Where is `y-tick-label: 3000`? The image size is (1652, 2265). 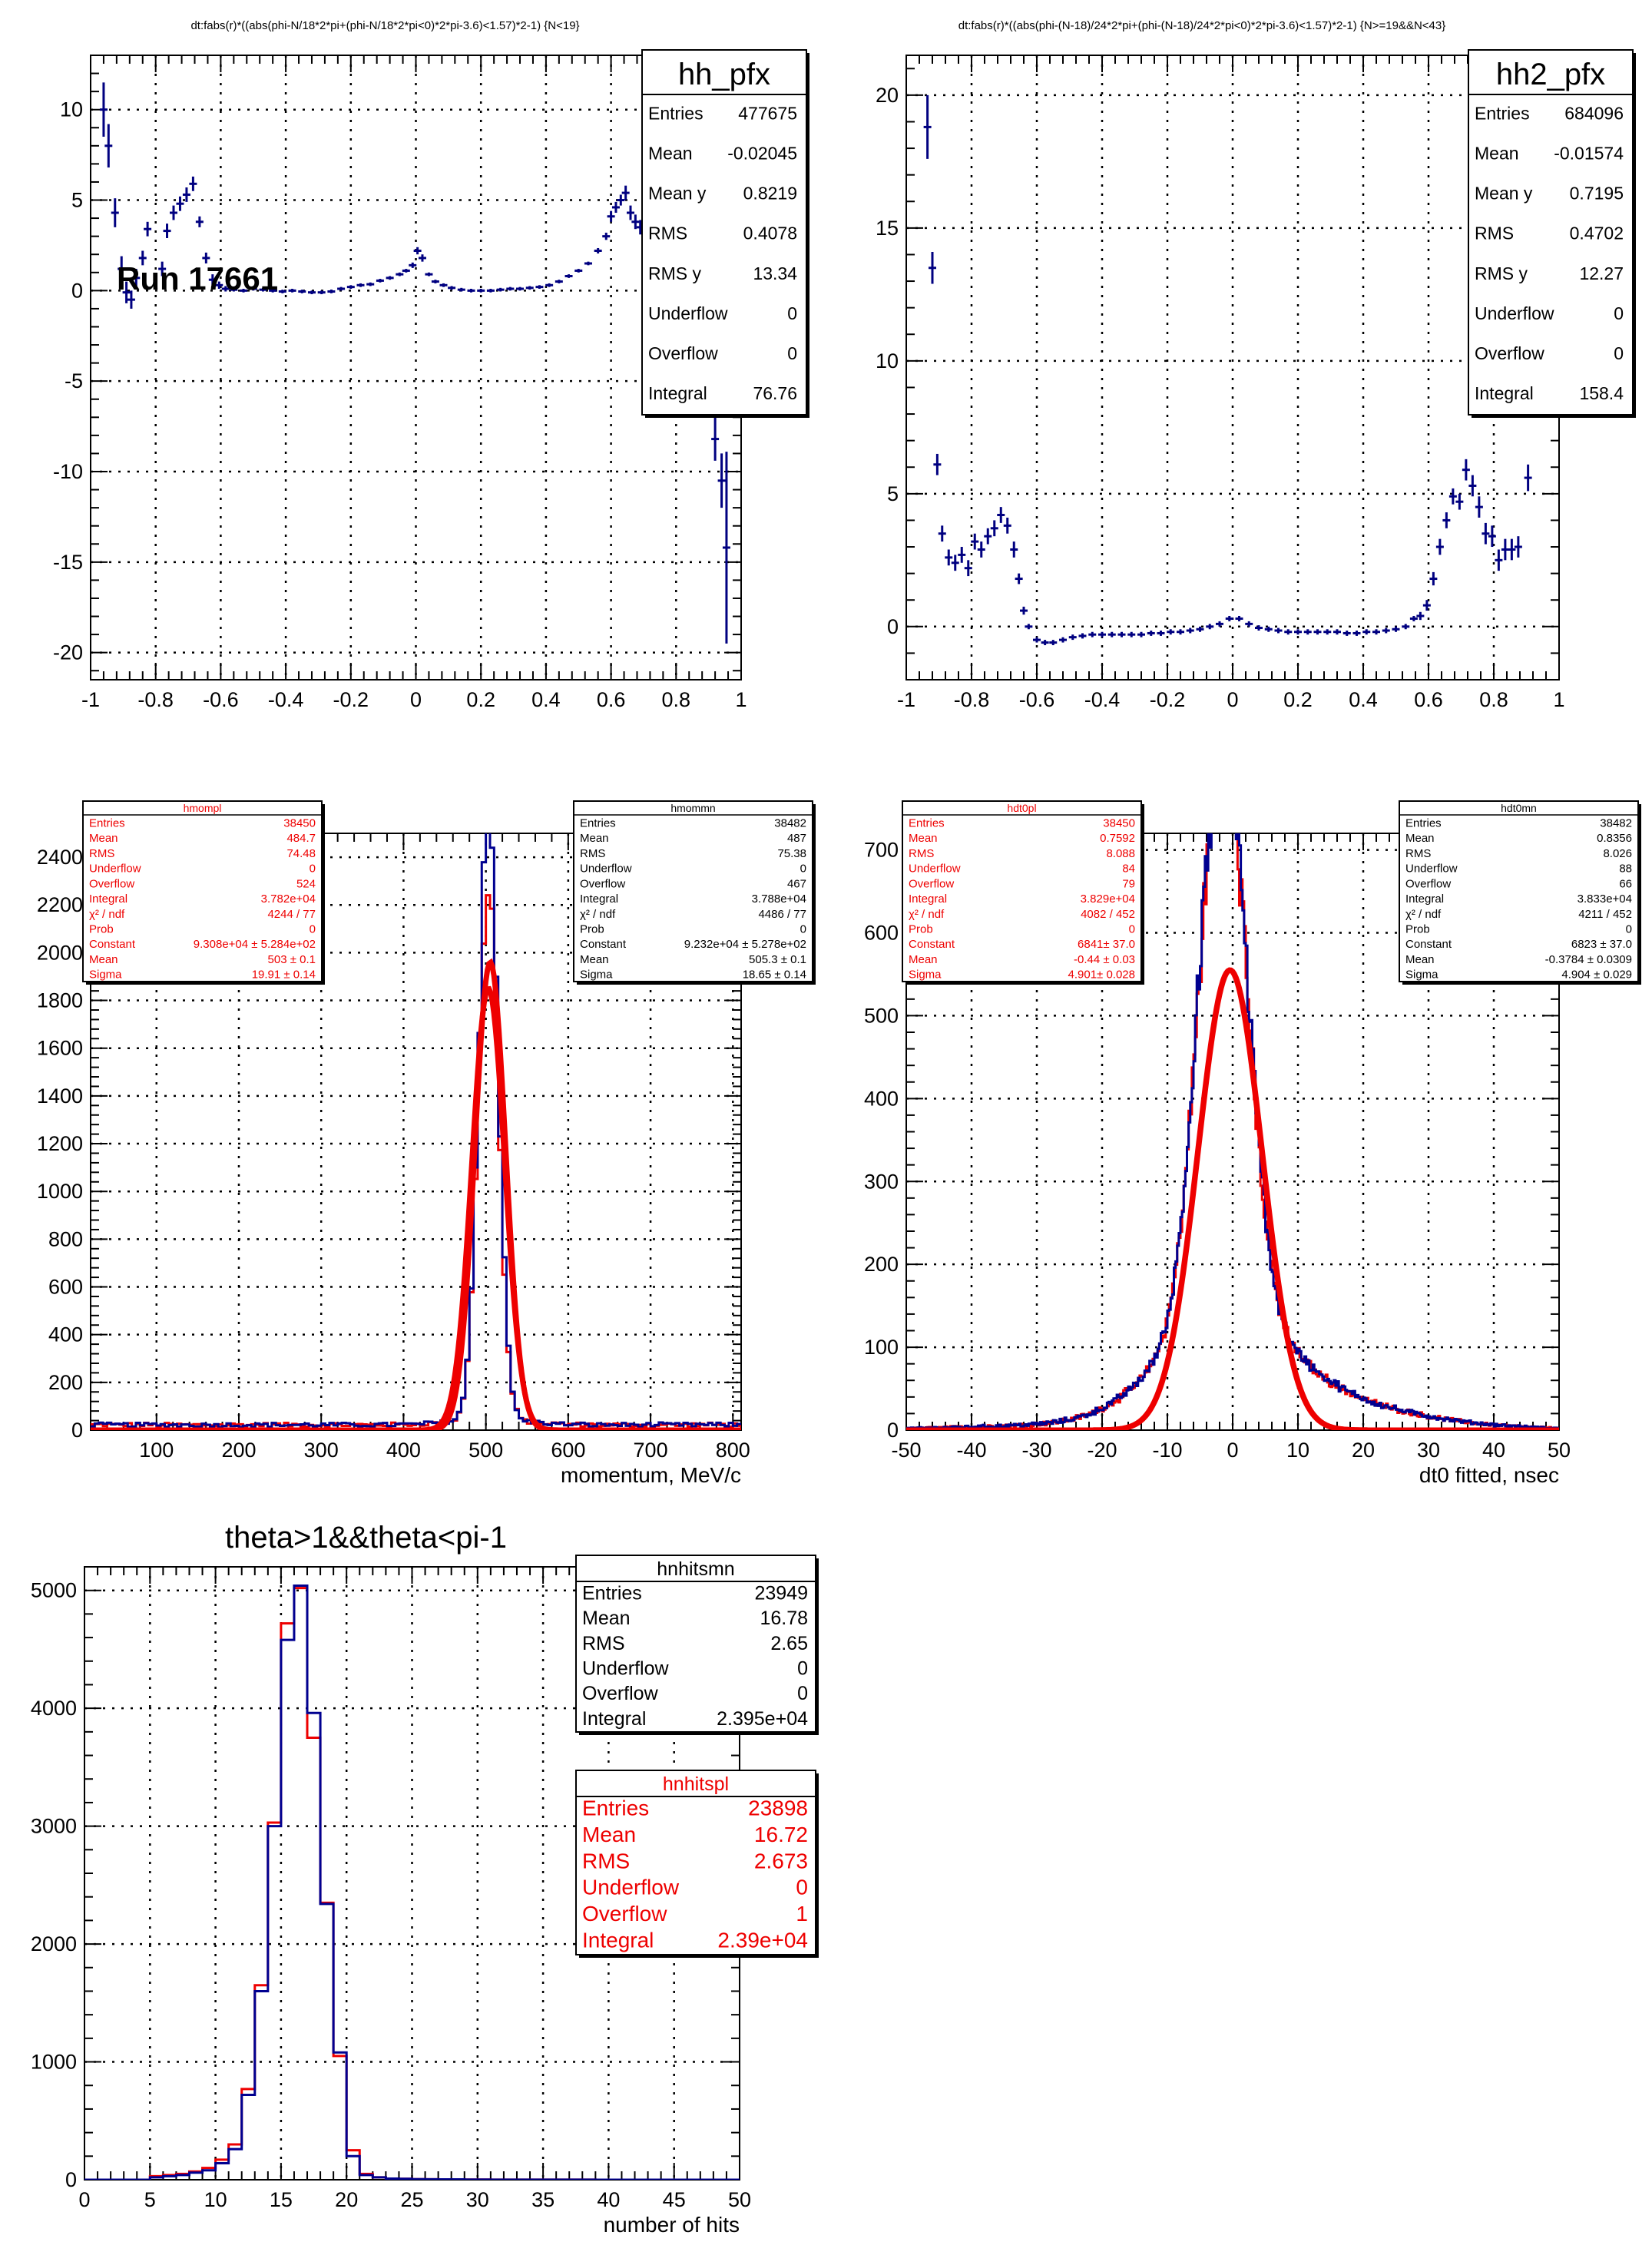 y-tick-label: 3000 is located at coordinates (54, 1826).